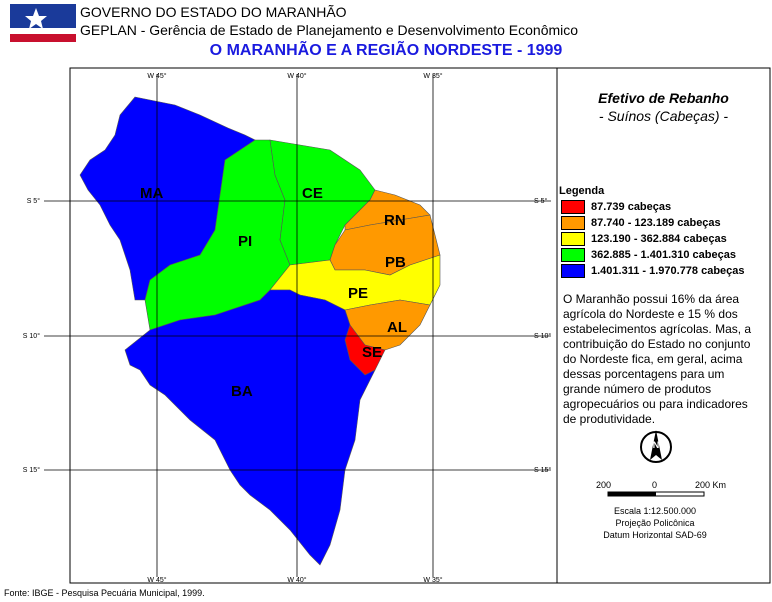 This screenshot has width=772, height=602. Describe the element at coordinates (655, 511) in the screenshot. I see `scale-text: Escala 1:12.500.000` at that location.